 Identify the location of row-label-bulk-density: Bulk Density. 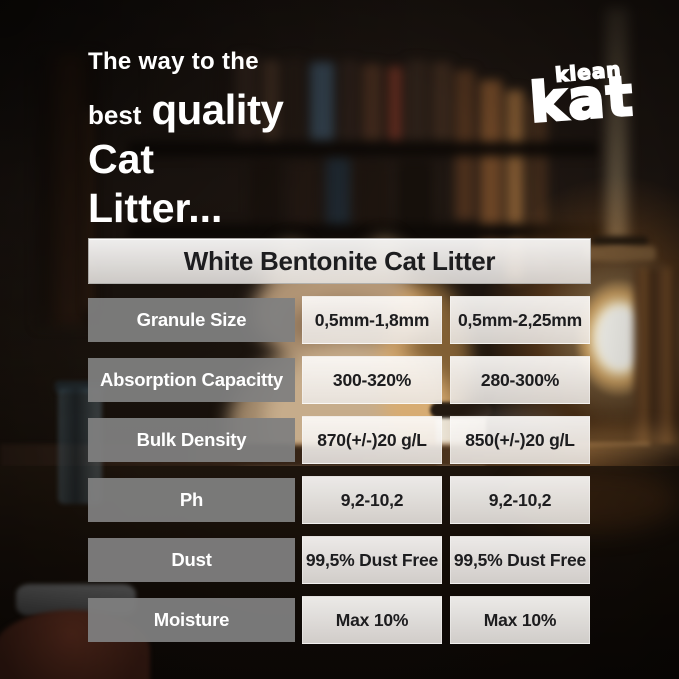
(191, 440).